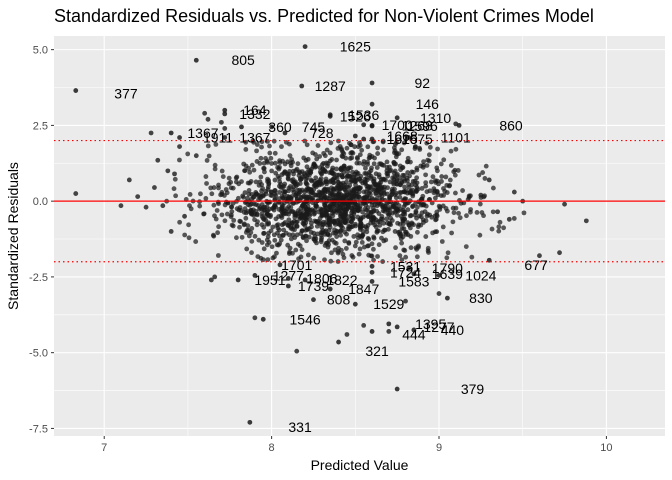  Describe the element at coordinates (428, 104) in the screenshot. I see `point-label: 146` at that location.